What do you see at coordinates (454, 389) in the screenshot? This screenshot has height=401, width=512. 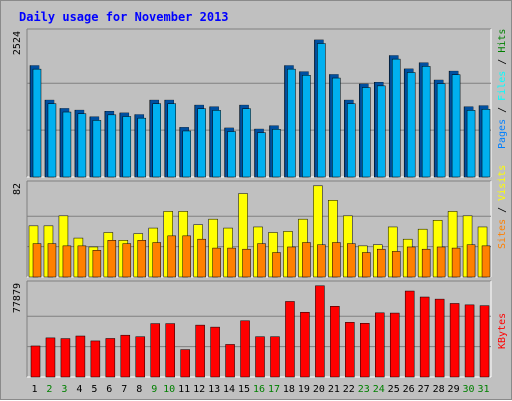 I see `x-tick-label: 29` at bounding box center [454, 389].